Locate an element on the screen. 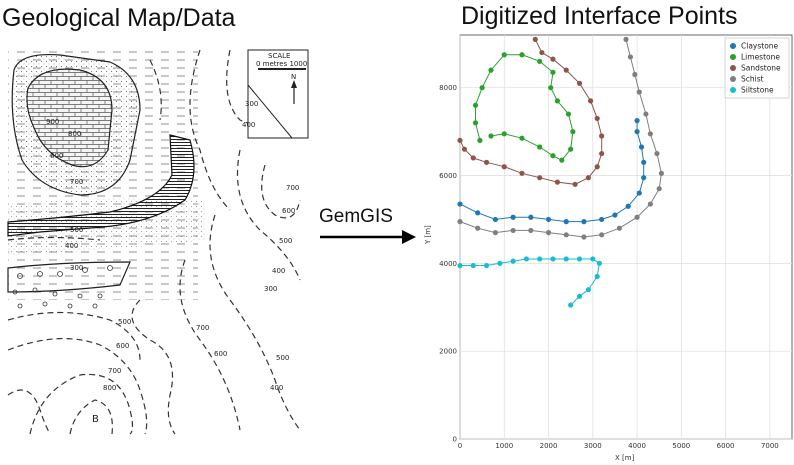 Image resolution: width=794 pixels, height=465 pixels. limestone-outcrop is located at coordinates (69, 118).